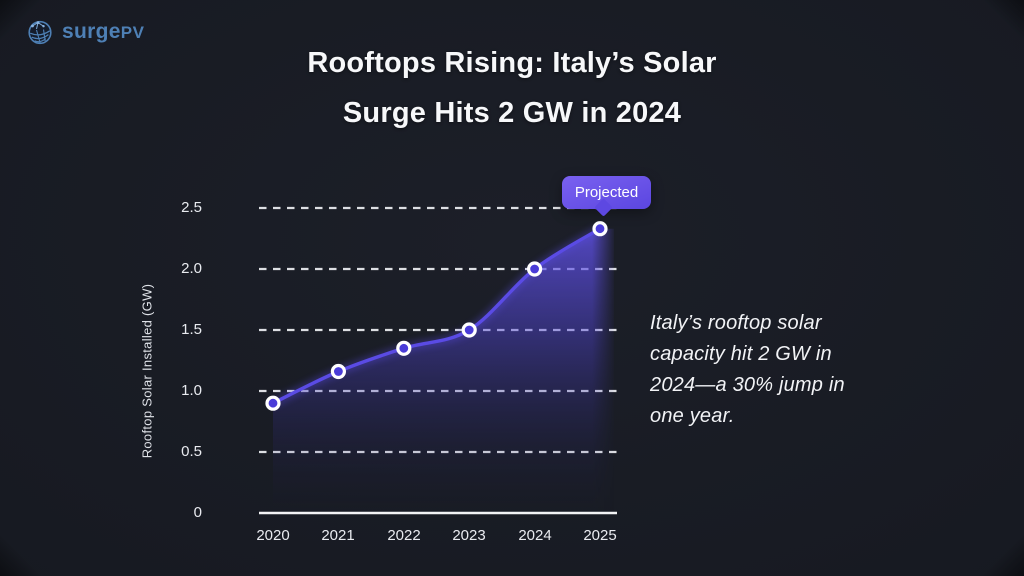 The width and height of the screenshot is (1024, 576). Describe the element at coordinates (191, 329) in the screenshot. I see `y-tick-label-1.5: 1.5` at that location.